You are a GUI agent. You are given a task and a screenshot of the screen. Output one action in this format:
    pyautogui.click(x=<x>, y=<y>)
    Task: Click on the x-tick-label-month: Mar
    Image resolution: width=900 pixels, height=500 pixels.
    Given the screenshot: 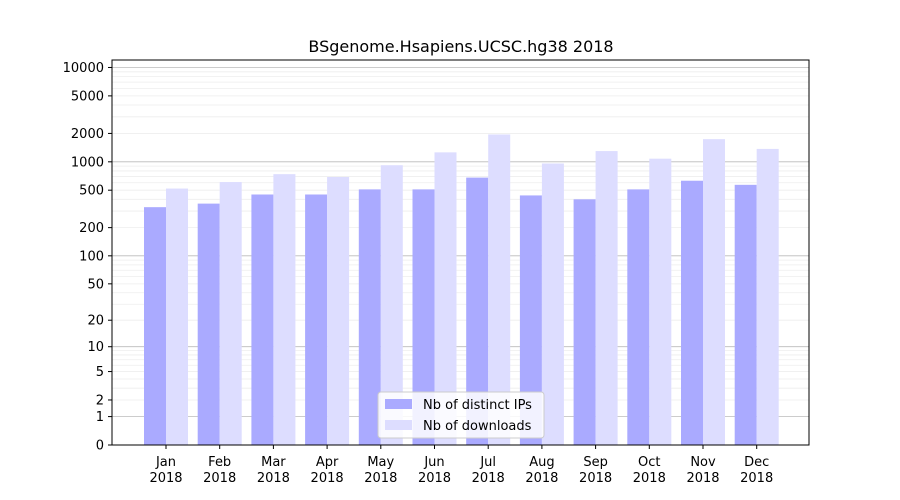 What is the action you would take?
    pyautogui.click(x=273, y=462)
    